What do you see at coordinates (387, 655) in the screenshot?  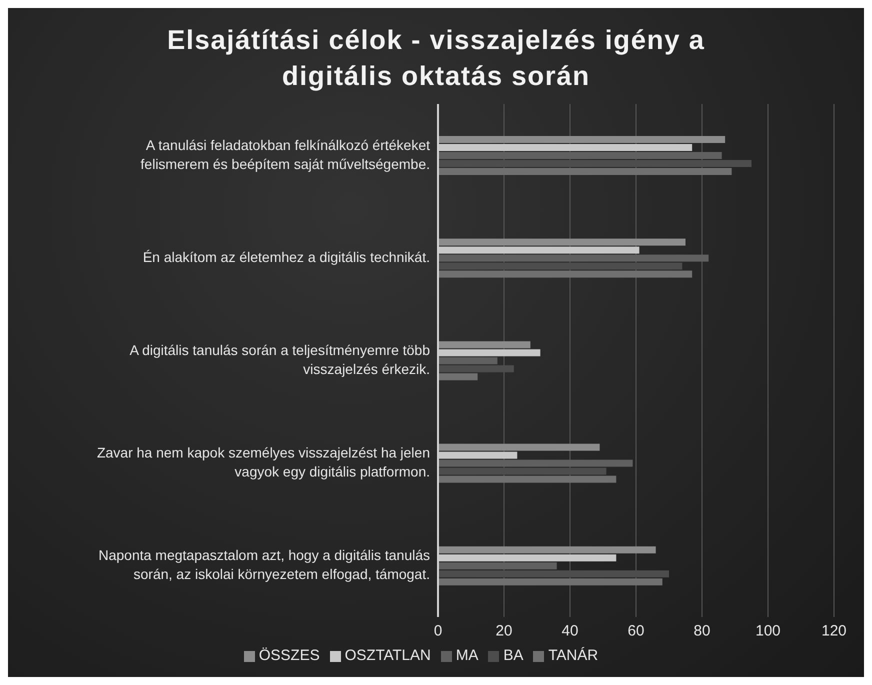 I see `legend-label: OSZTATLAN` at bounding box center [387, 655].